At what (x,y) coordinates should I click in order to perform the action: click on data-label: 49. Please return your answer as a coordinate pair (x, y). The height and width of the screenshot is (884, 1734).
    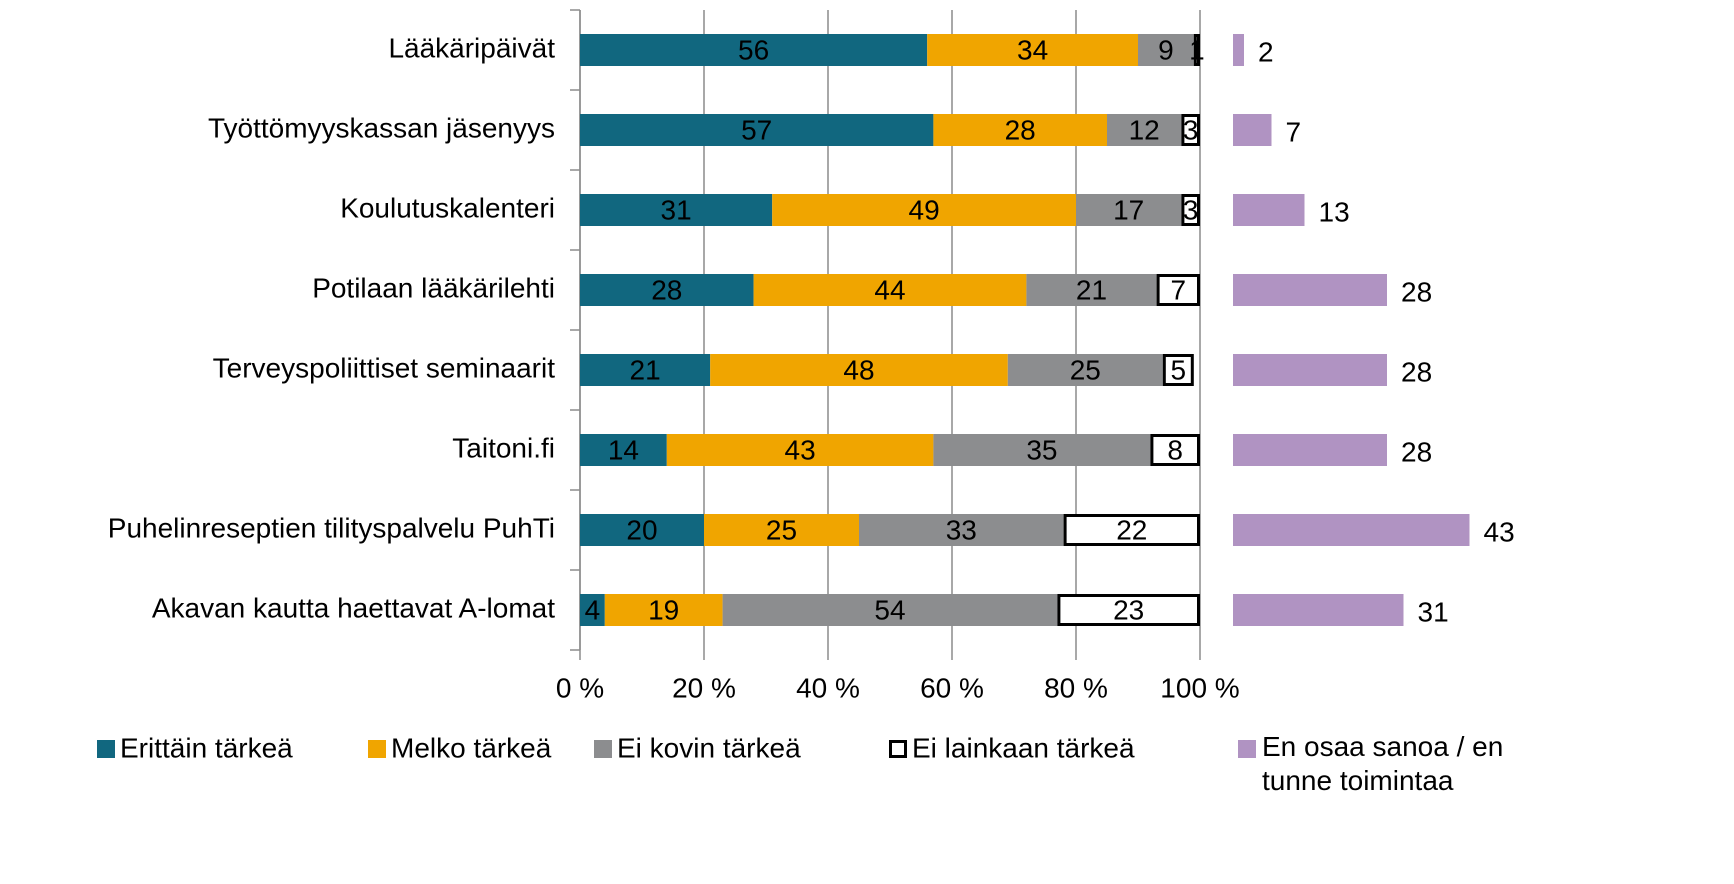
    Looking at the image, I should click on (924, 209).